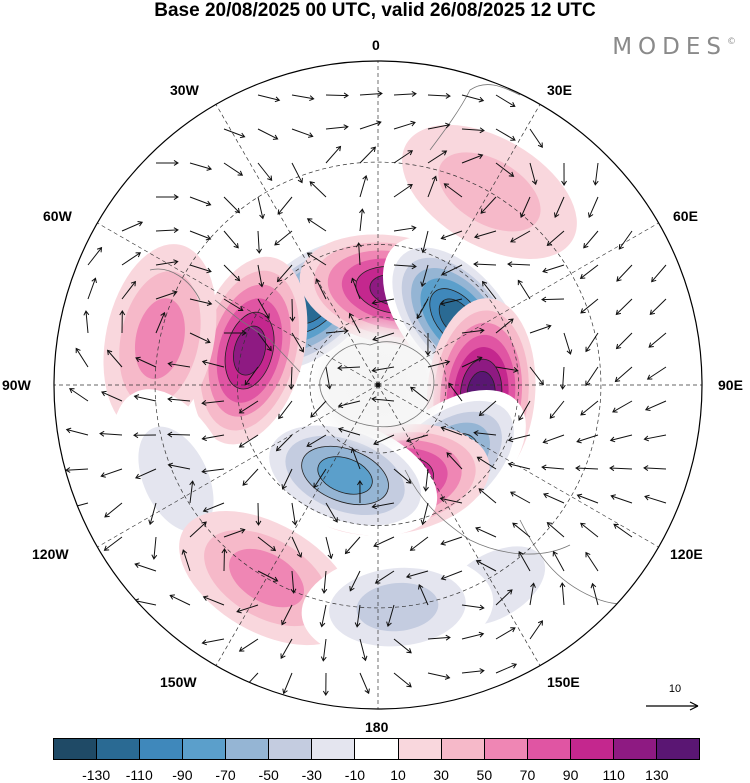 The height and width of the screenshot is (783, 750). Describe the element at coordinates (311, 775) in the screenshot. I see `colorbar-tick-label: -30` at that location.